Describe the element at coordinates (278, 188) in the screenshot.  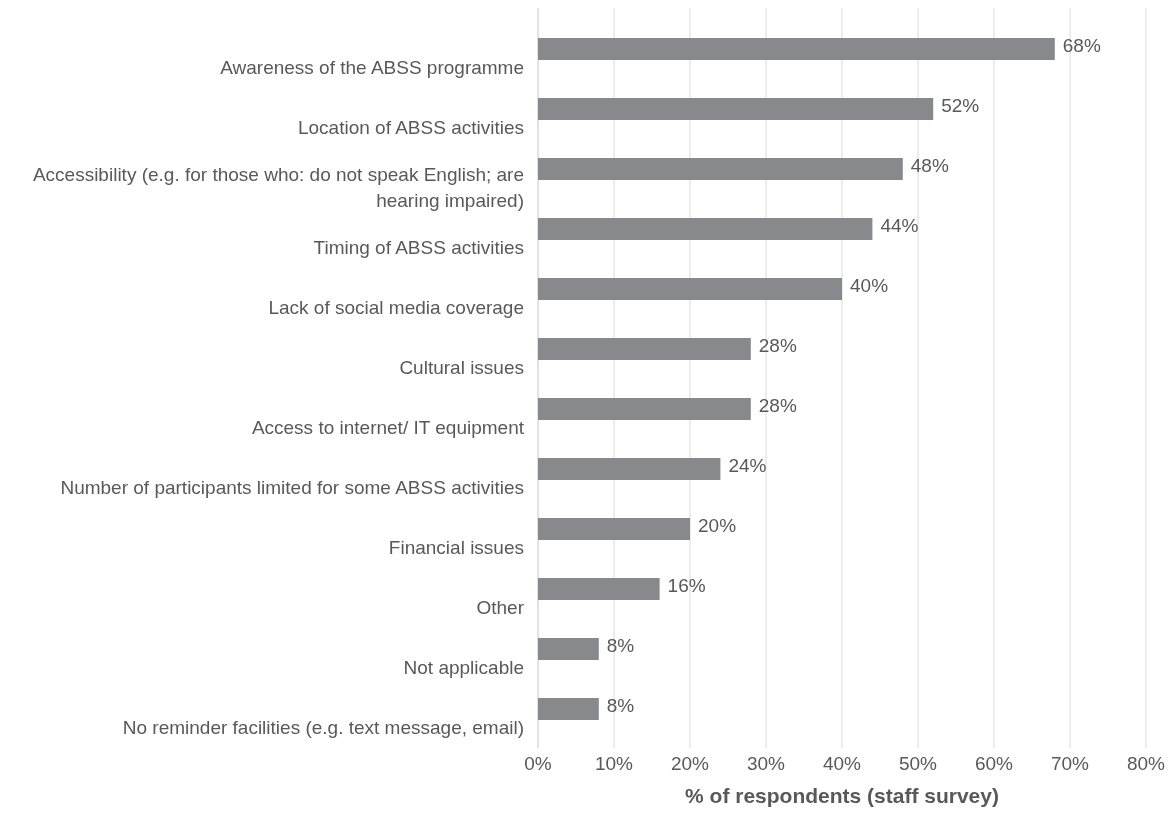
I see `y-tick-label: Accessibility (e.g. for those who: do not speak English; are hearing impaired)` at that location.